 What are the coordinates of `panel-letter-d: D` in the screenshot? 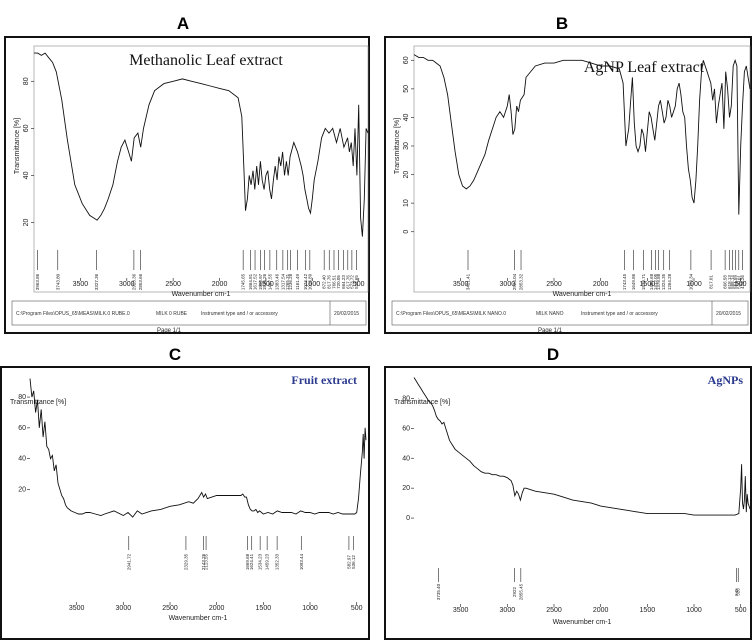 It's located at (553, 354).